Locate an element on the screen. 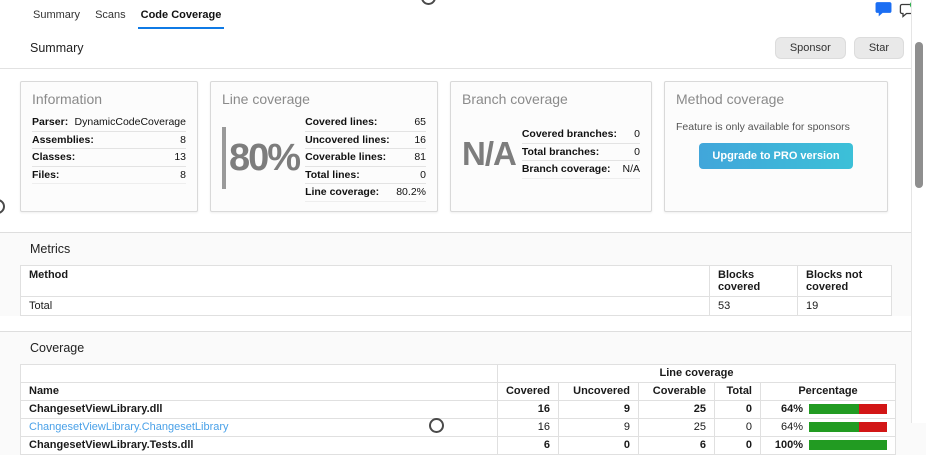  line-coverage-value: 80.2% is located at coordinates (411, 192).